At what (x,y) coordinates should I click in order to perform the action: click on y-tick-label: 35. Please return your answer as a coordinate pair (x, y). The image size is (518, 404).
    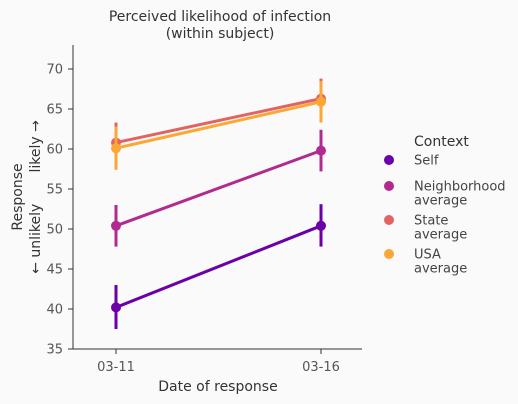
    Looking at the image, I should click on (54, 350).